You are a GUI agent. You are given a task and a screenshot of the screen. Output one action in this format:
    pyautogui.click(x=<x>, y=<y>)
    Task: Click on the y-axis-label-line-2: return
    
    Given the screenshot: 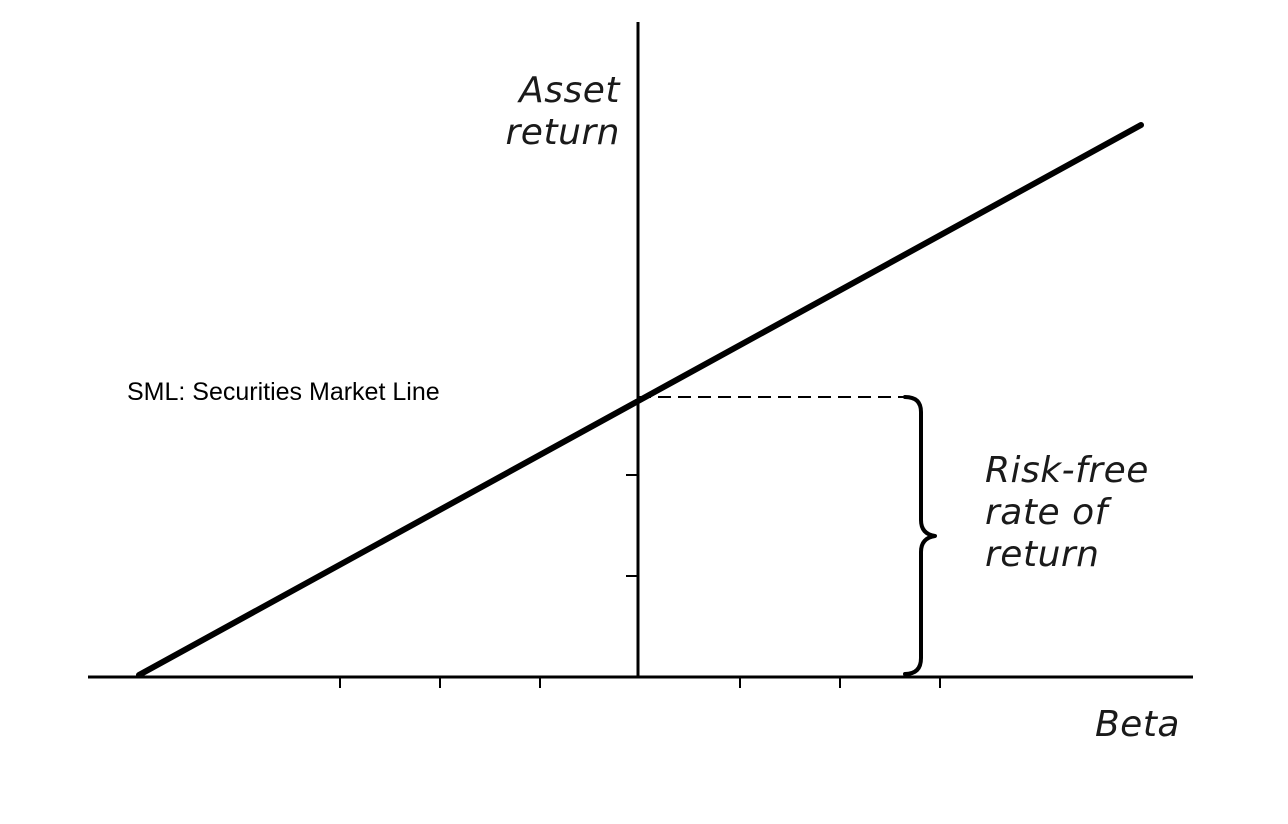 What is the action you would take?
    pyautogui.click(x=562, y=132)
    